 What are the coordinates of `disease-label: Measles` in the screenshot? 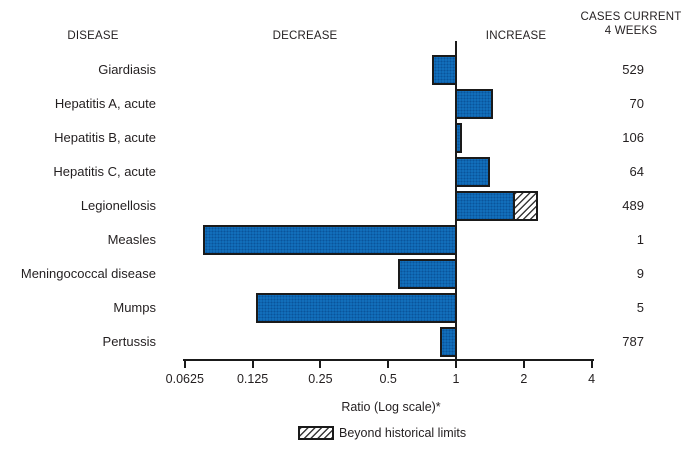 It's located at (131, 239).